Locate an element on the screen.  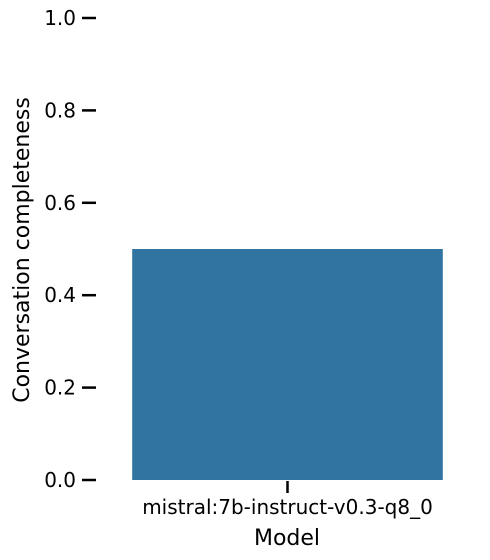
y-tick-label: 0.6 is located at coordinates (60, 203).